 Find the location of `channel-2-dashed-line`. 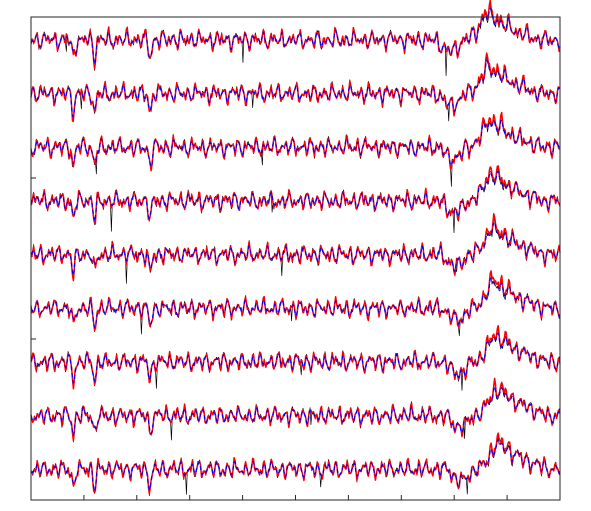

channel-2-dashed-line is located at coordinates (295, 88).